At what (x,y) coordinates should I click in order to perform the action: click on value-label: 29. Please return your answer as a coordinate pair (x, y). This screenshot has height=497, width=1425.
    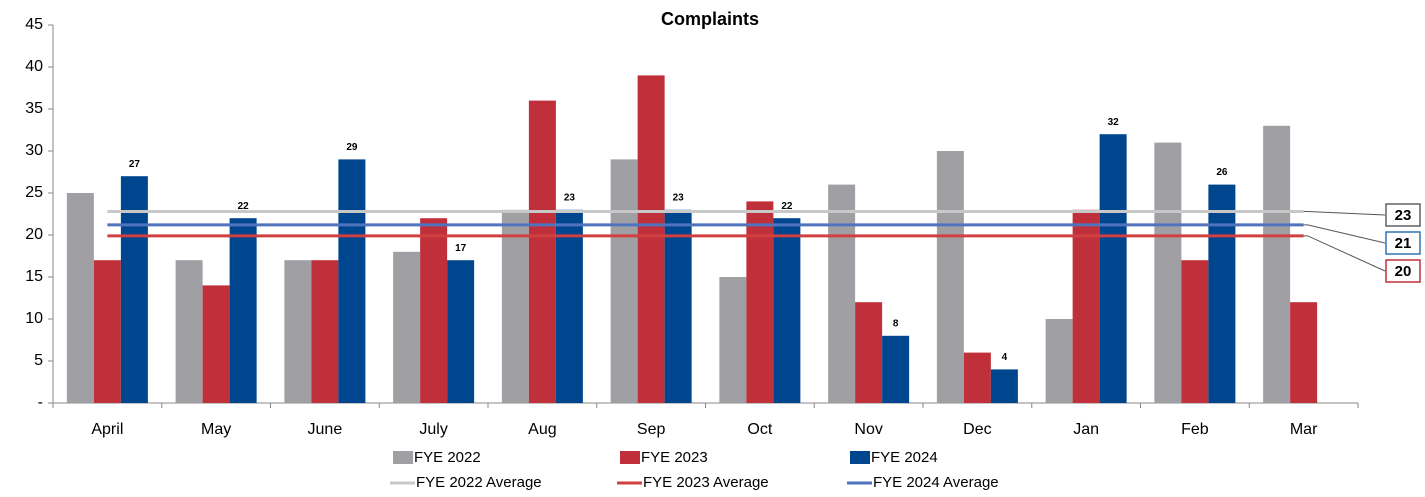
    Looking at the image, I should click on (352, 147).